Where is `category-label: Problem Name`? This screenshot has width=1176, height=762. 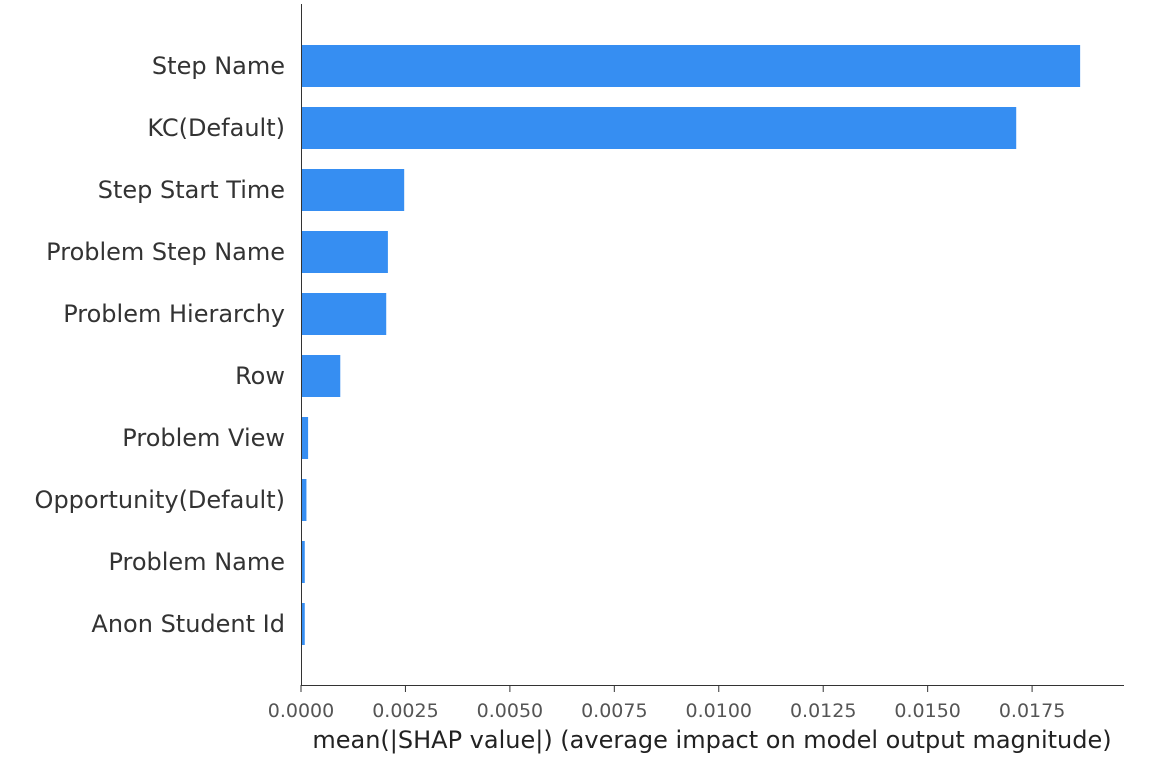
category-label: Problem Name is located at coordinates (196, 562).